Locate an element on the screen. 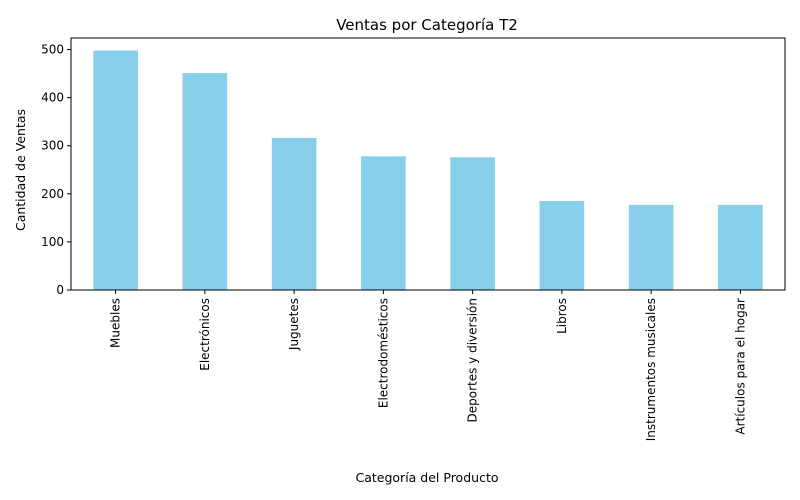 Image resolution: width=800 pixels, height=500 pixels. y-axis-label: Cantidad de Ventas is located at coordinates (20, 170).